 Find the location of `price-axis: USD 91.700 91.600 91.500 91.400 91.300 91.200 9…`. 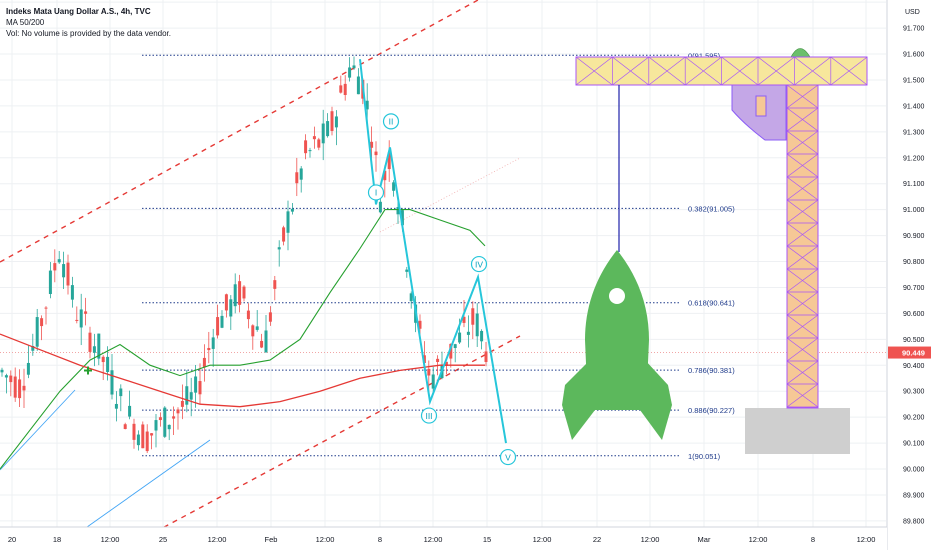

price-axis: USD 91.700 91.600 91.500 91.400 91.300 91.200 9… is located at coordinates (909, 275).